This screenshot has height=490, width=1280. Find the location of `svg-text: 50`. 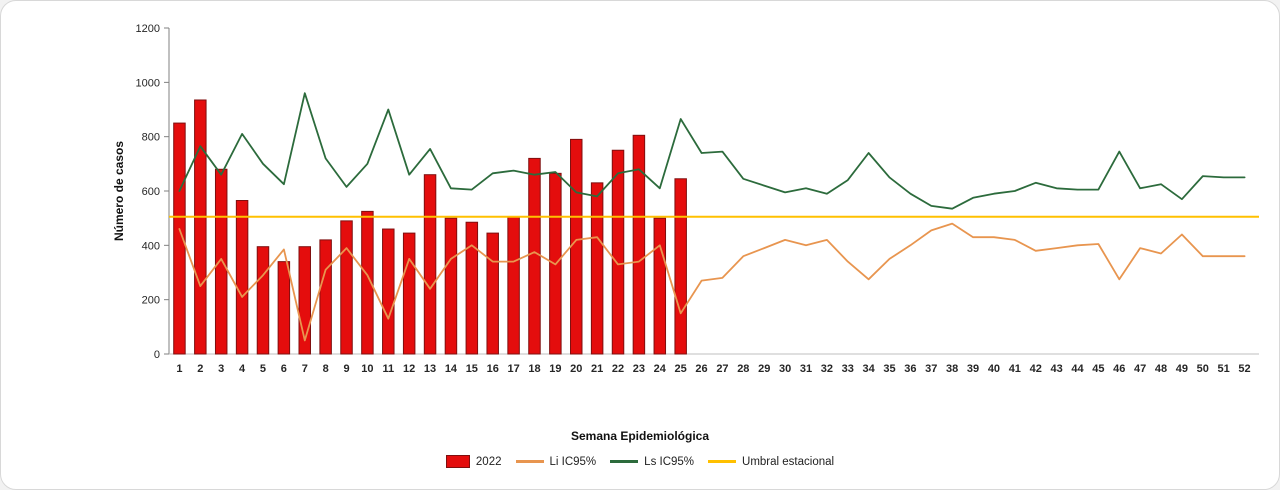

svg-text: 50 is located at coordinates (1203, 369).